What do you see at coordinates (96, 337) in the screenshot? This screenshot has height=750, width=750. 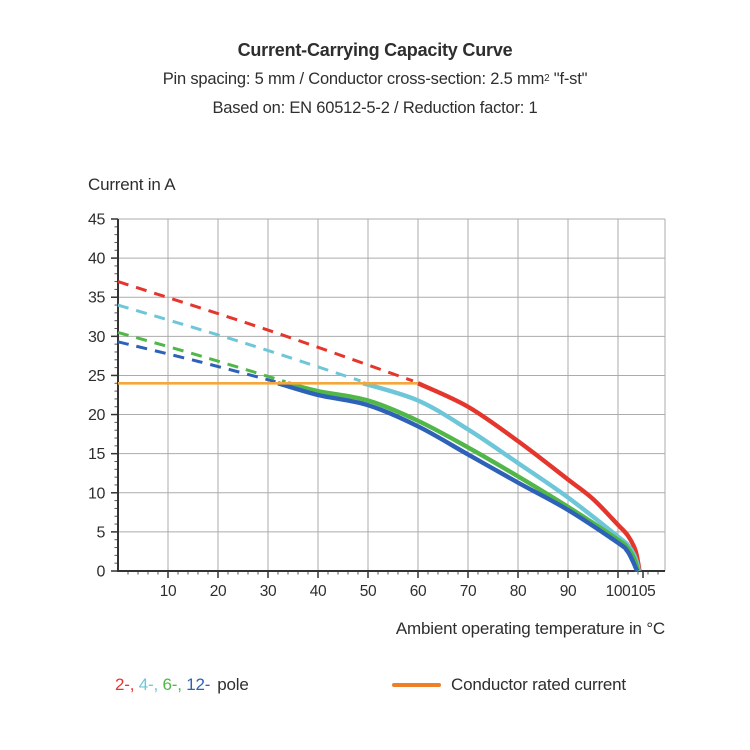 I see `y-tick-label: 30` at bounding box center [96, 337].